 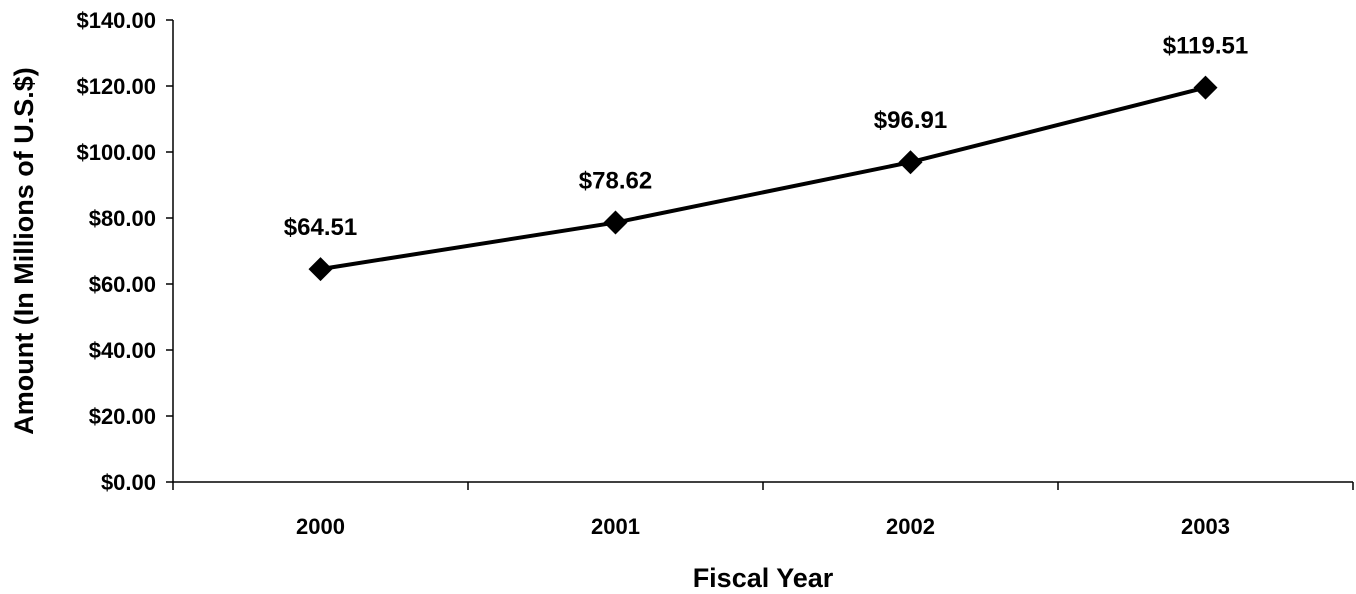 I want to click on data-label: $64.51, so click(x=320, y=227).